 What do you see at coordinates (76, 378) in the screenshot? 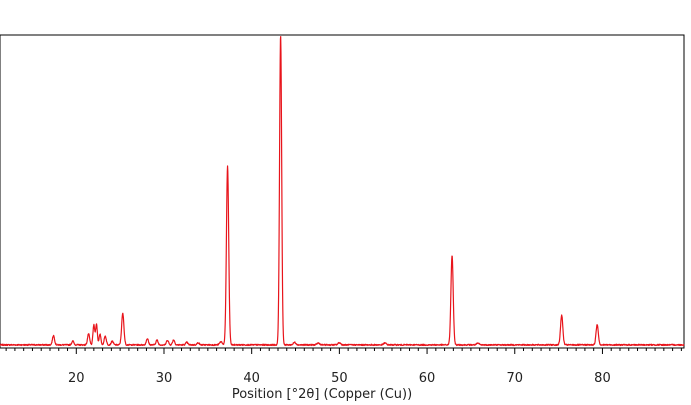
I see `x-tick-label: 20` at bounding box center [76, 378].